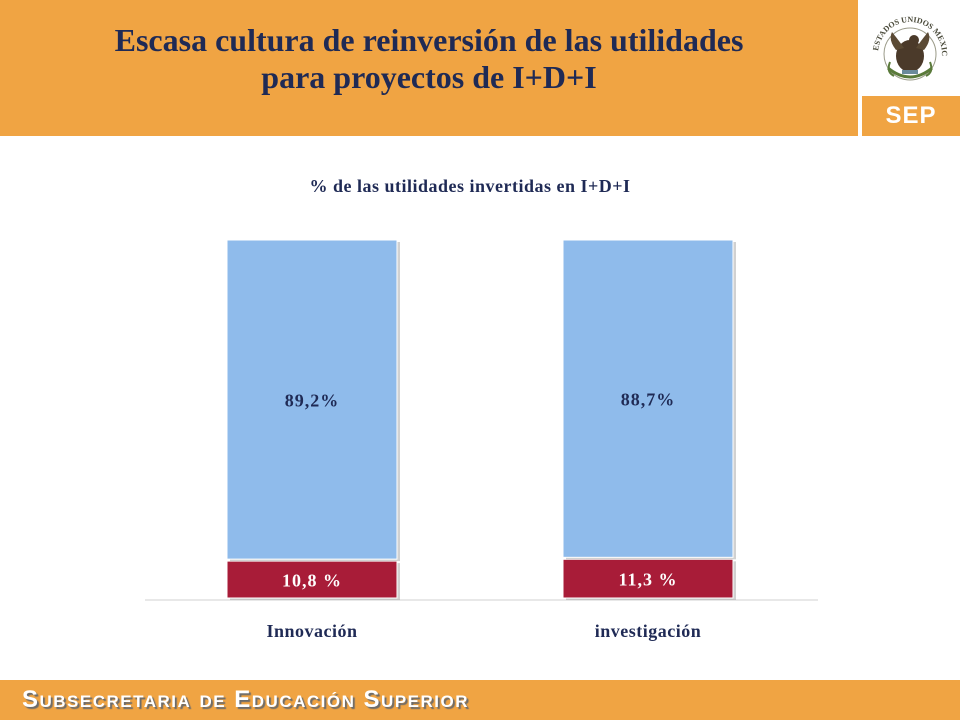 This screenshot has height=720, width=960. I want to click on page-title-line-2: para proyectos de I+D+I, so click(429, 77).